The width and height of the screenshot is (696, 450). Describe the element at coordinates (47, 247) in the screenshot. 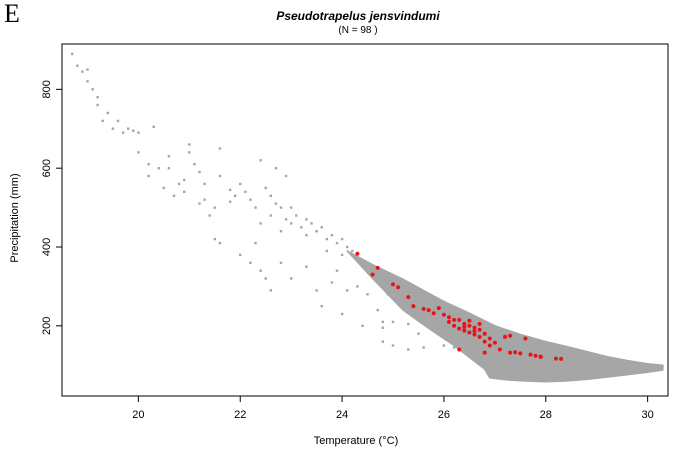

I see `y-tick-label: 400` at that location.